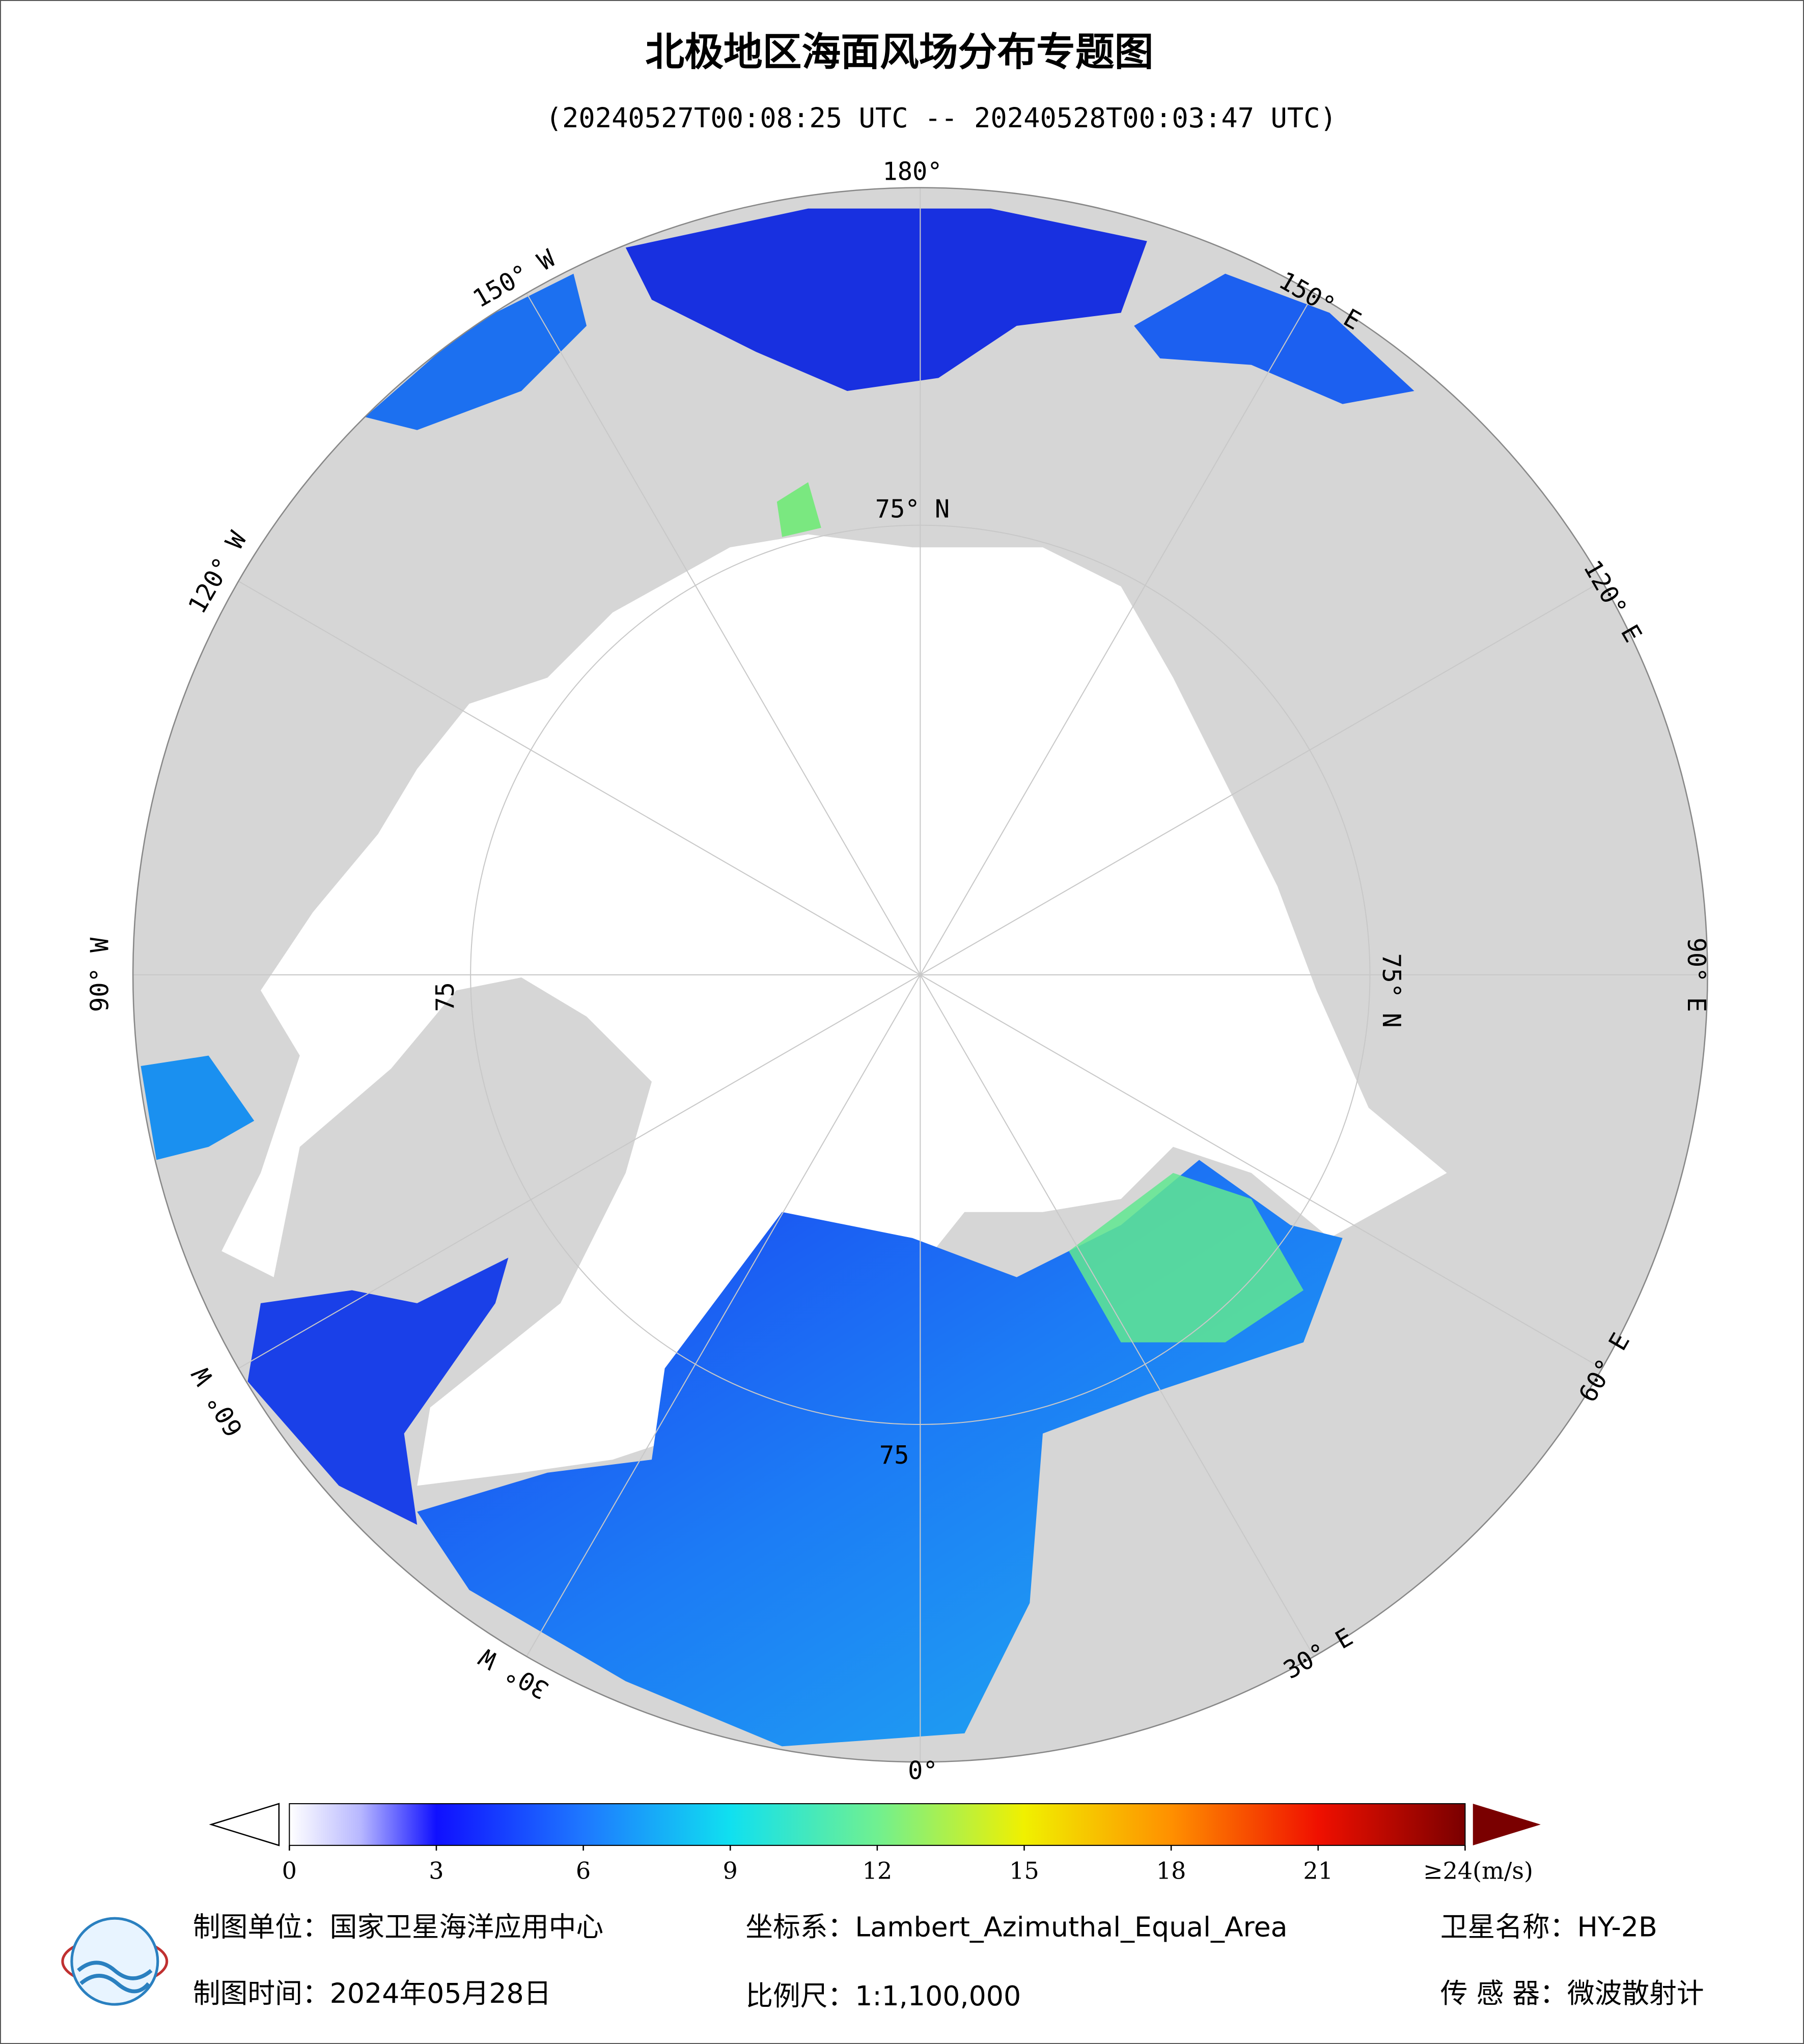 The height and width of the screenshot is (2044, 1804). What do you see at coordinates (798, 509) in the screenshot?
I see `wind-field-patch` at bounding box center [798, 509].